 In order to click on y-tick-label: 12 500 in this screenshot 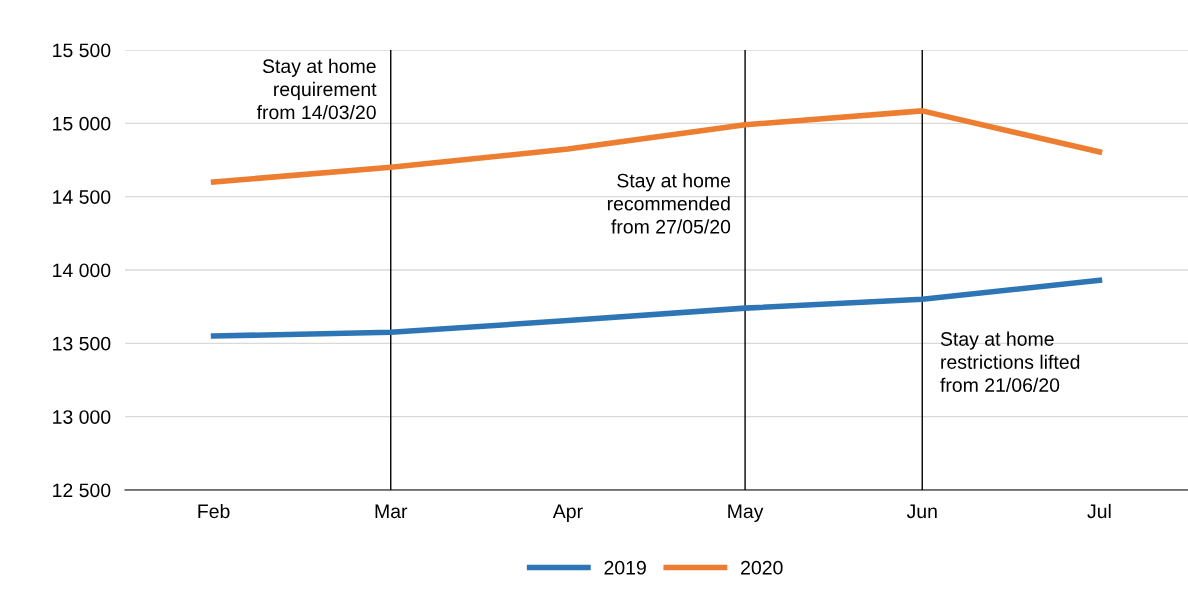, I will do `click(82, 490)`.